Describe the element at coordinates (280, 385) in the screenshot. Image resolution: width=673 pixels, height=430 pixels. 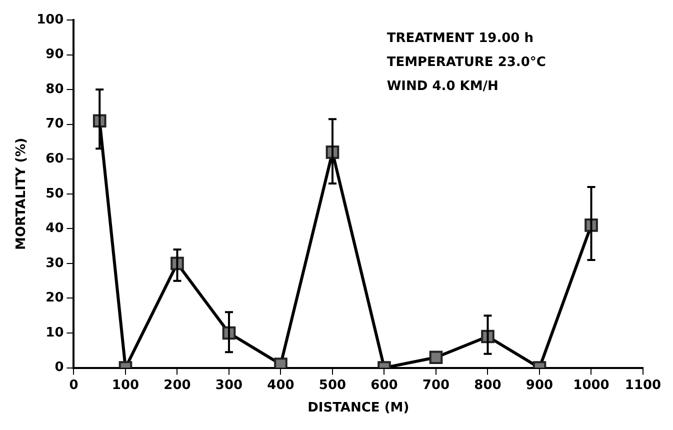
I see `x-tick-label: 400` at that location.